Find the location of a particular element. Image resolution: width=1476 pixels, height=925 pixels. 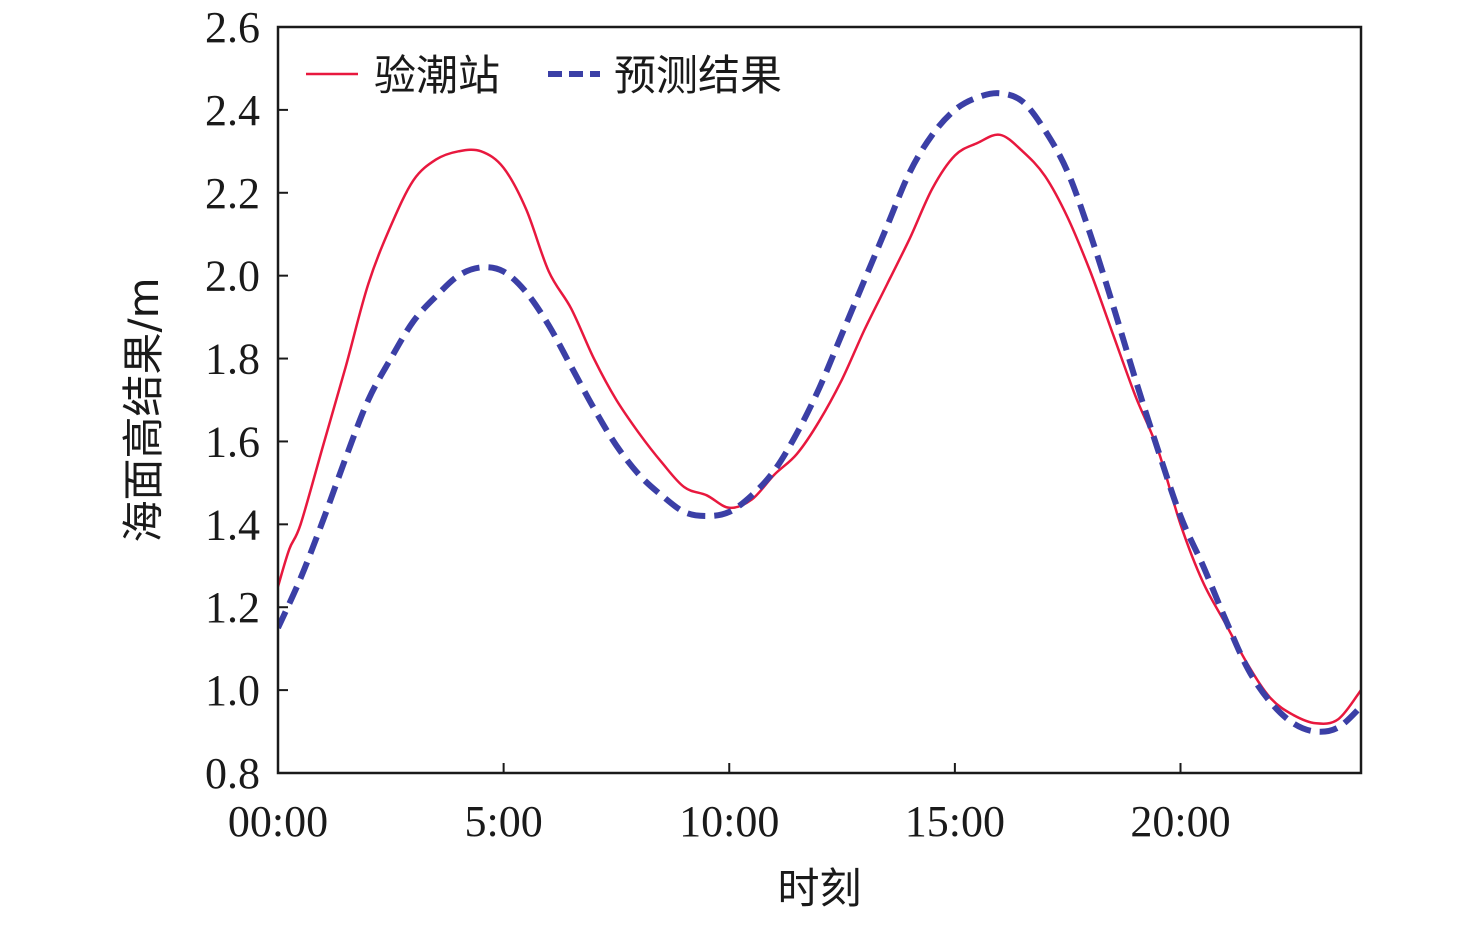

y-axis: 0.8 1.0 1.2 1.4 1.6 1.8 2.0 2.2 2.4 2.6 is located at coordinates (246, 400).